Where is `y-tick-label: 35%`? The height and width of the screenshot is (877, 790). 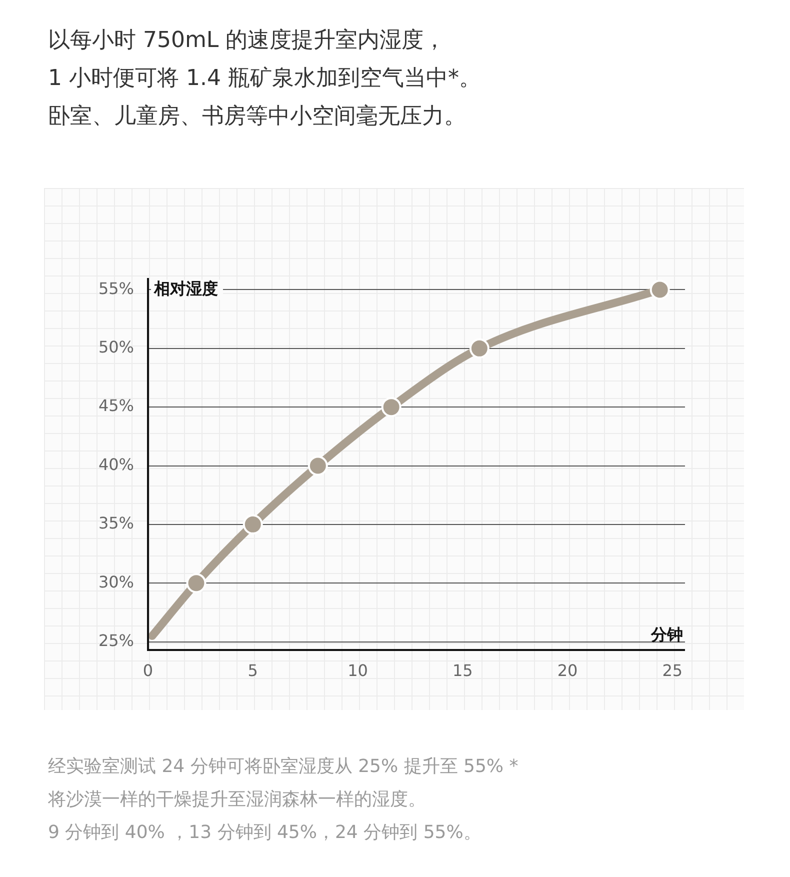
y-tick-label: 35% is located at coordinates (116, 523).